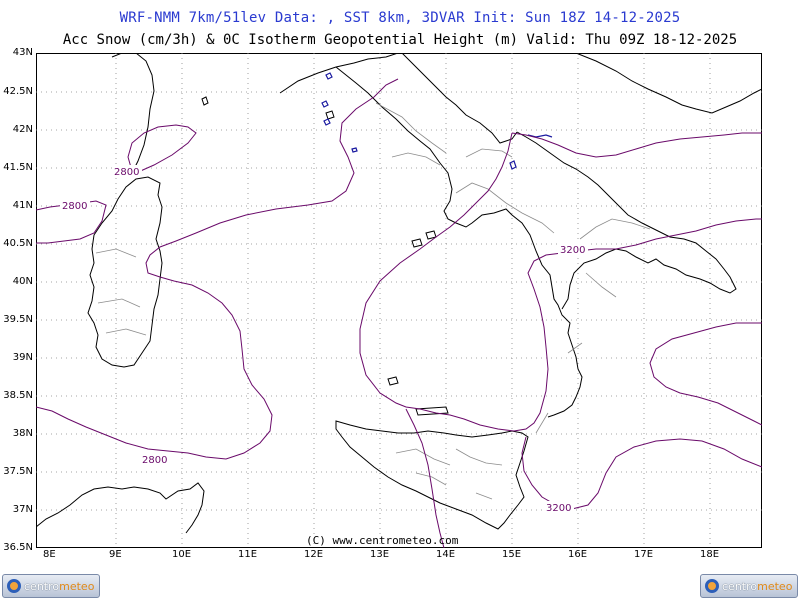 Image resolution: width=800 pixels, height=600 pixels. What do you see at coordinates (22, 52) in the screenshot?
I see `lat-label: 43N` at bounding box center [22, 52].